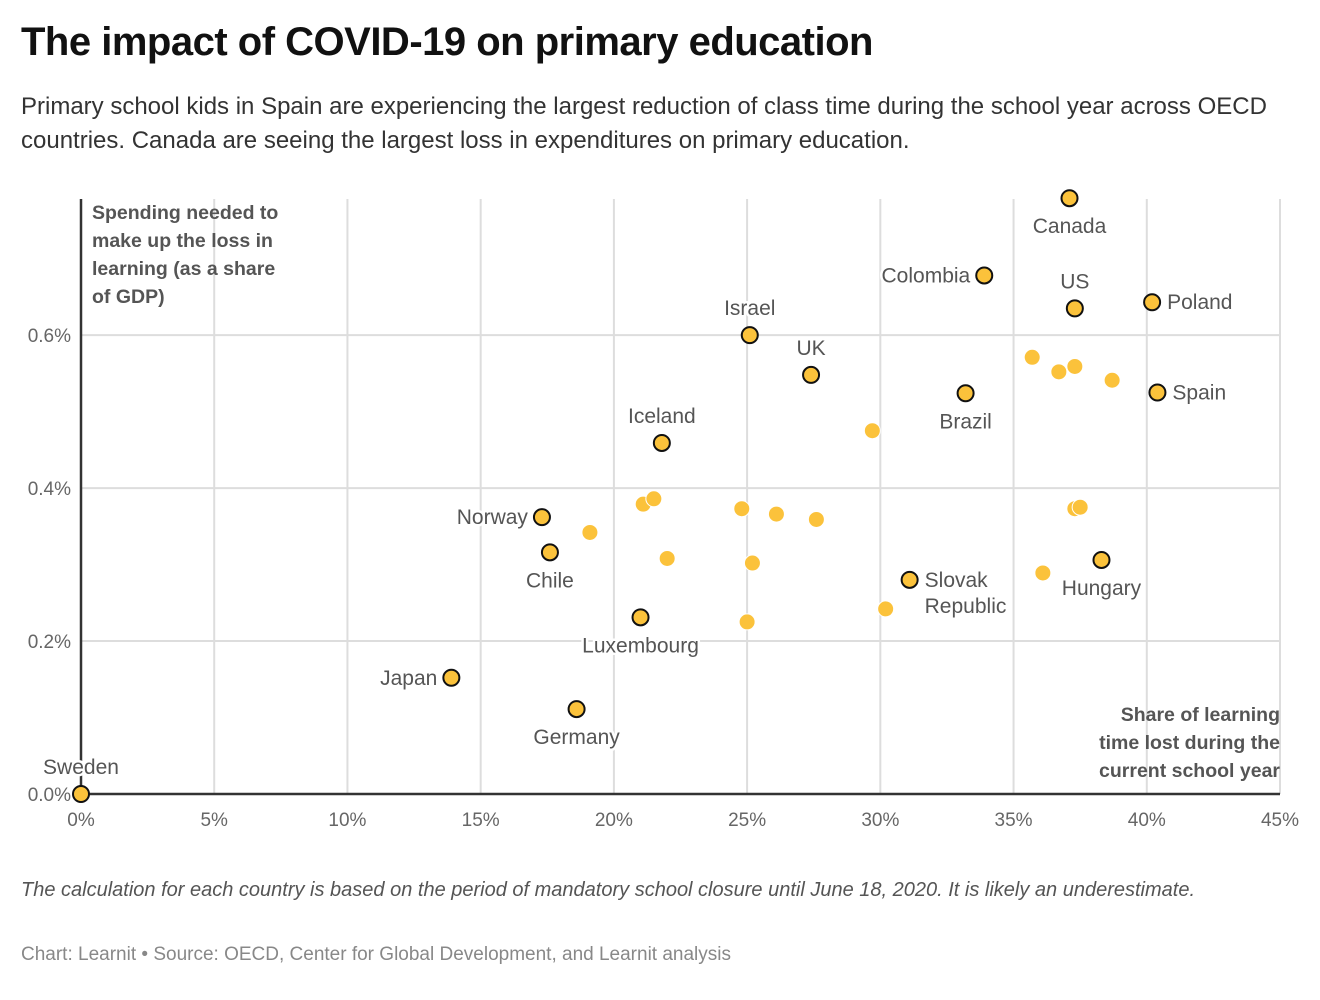 The image size is (1320, 1000). Describe the element at coordinates (1147, 820) in the screenshot. I see `x-tick-label: 40%` at that location.